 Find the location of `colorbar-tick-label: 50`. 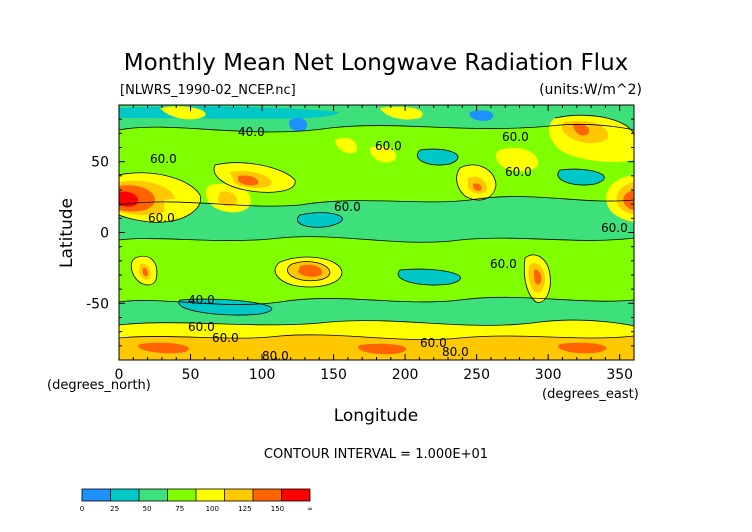

colorbar-tick-label: 50 is located at coordinates (147, 509).